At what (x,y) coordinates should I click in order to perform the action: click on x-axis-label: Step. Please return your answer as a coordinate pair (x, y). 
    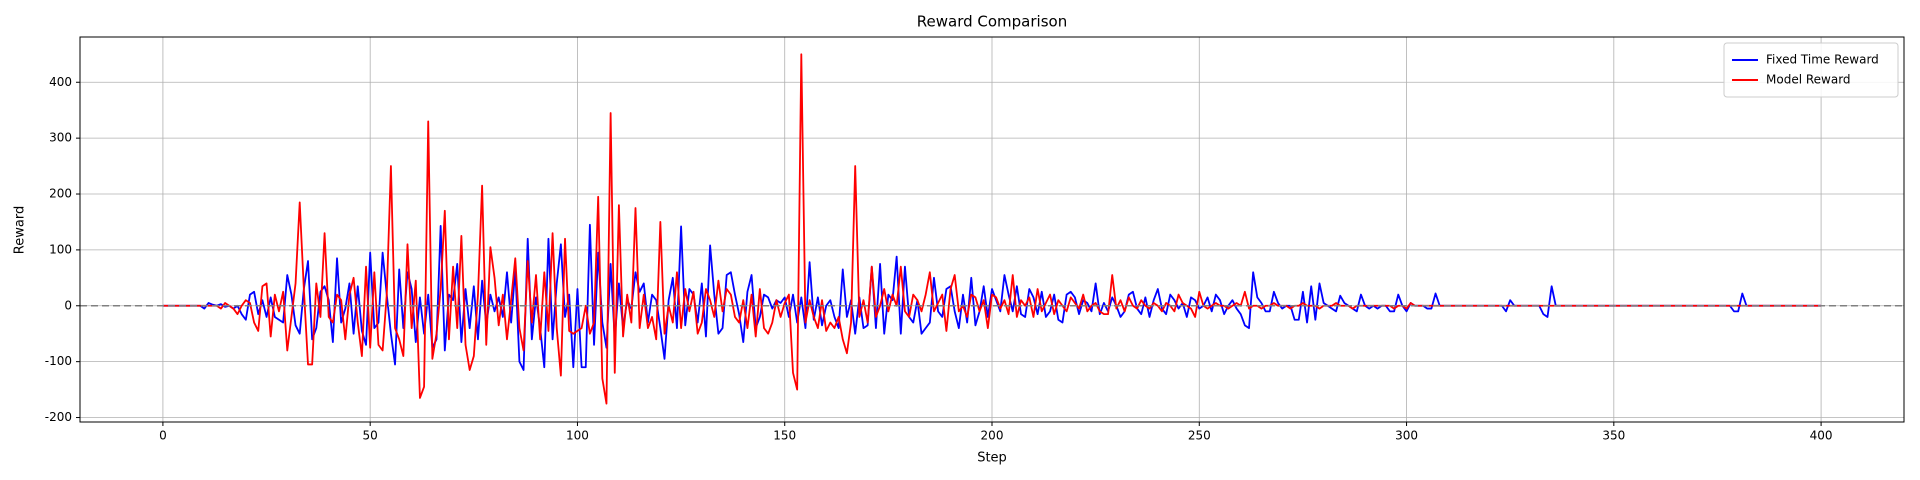
    Looking at the image, I should click on (992, 458).